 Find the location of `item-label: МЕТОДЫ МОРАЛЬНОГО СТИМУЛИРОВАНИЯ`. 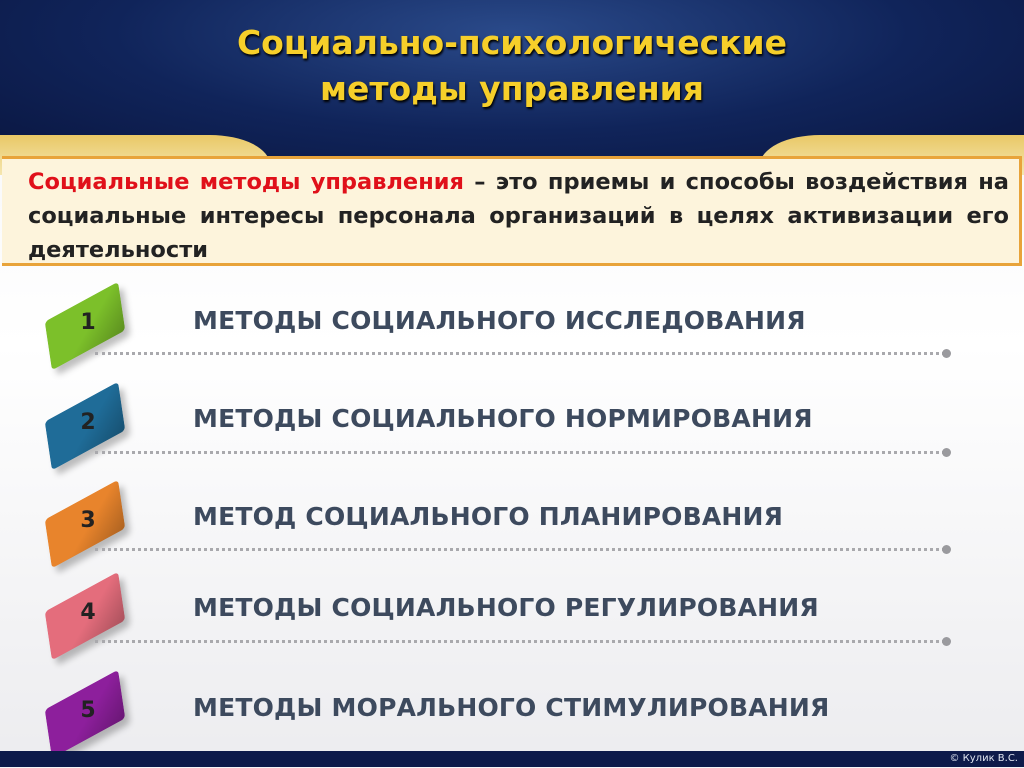

item-label: МЕТОДЫ МОРАЛЬНОГО СТИМУЛИРОВАНИЯ is located at coordinates (511, 707).